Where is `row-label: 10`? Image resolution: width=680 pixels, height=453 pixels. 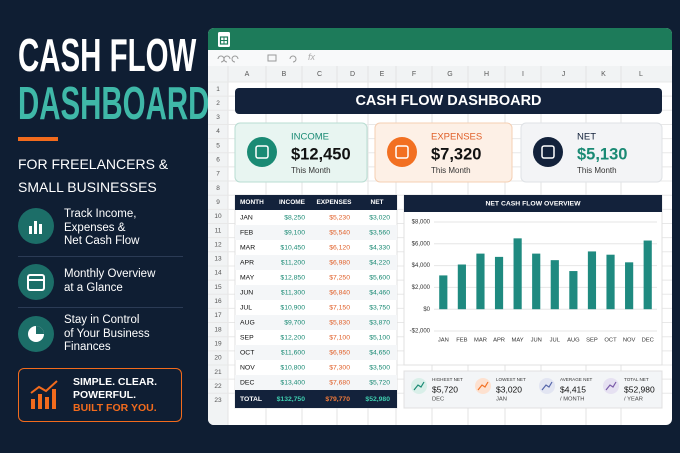
row-label: 10 is located at coordinates (218, 216).